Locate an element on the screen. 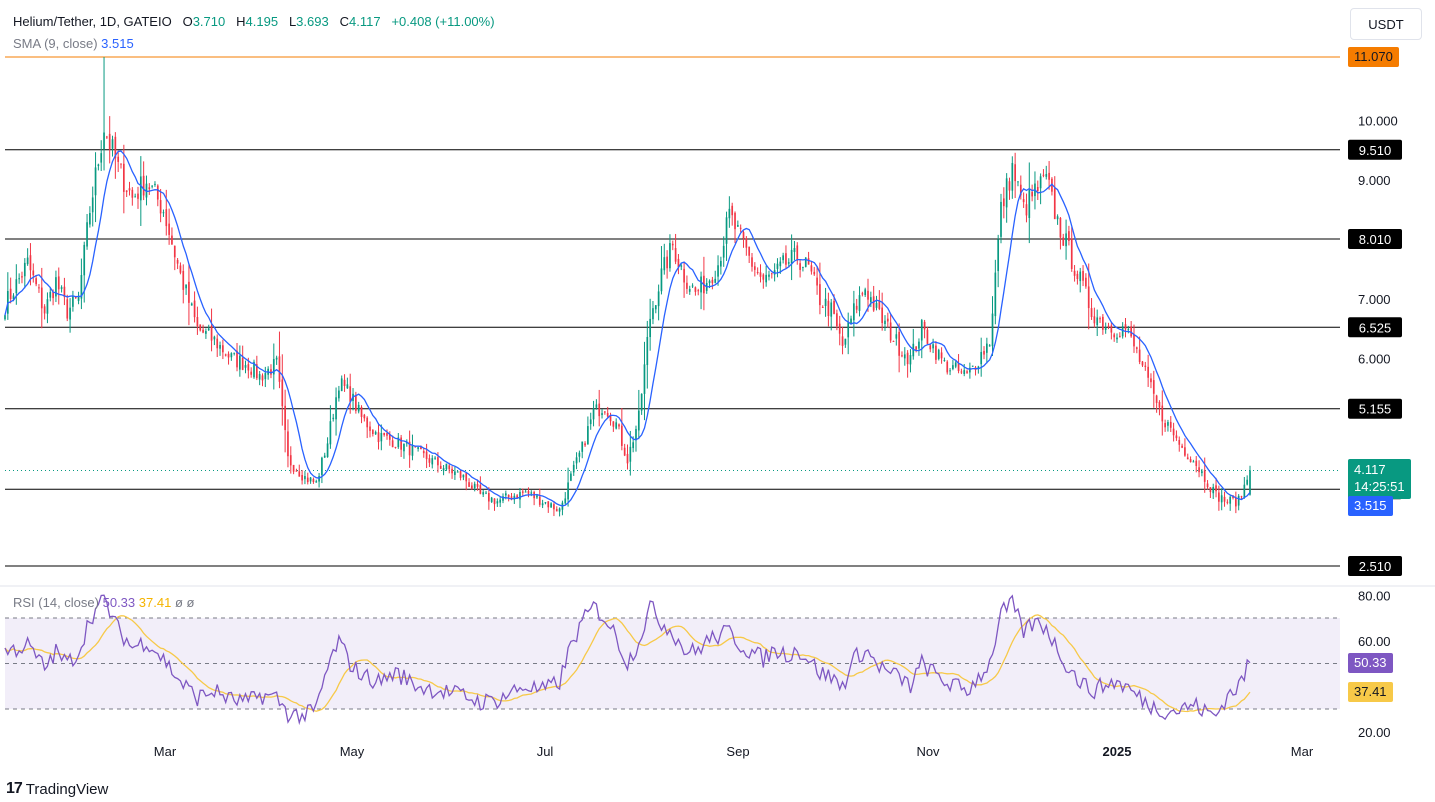 The height and width of the screenshot is (802, 1435). price-tick-label: 7.000 is located at coordinates (1374, 299).